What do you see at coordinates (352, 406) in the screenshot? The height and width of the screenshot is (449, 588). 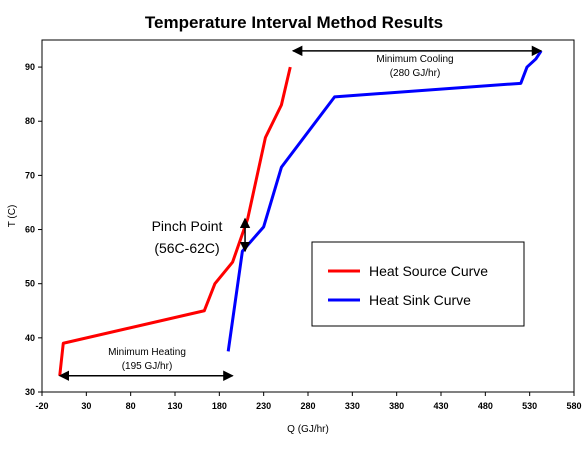 I see `x-tick-label: 330` at bounding box center [352, 406].